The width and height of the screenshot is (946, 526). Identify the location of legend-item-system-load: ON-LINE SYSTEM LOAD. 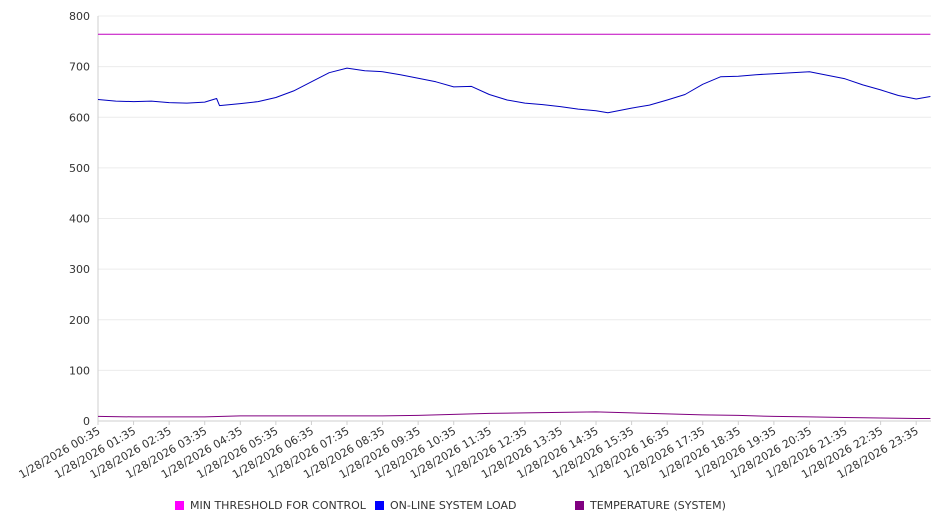
(445, 505).